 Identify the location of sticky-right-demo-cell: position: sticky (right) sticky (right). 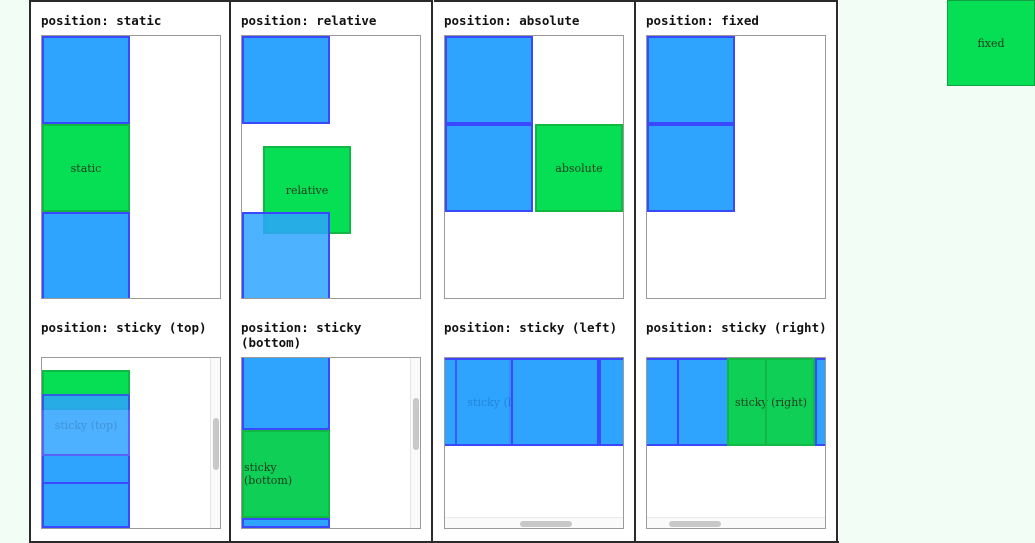
(737, 426).